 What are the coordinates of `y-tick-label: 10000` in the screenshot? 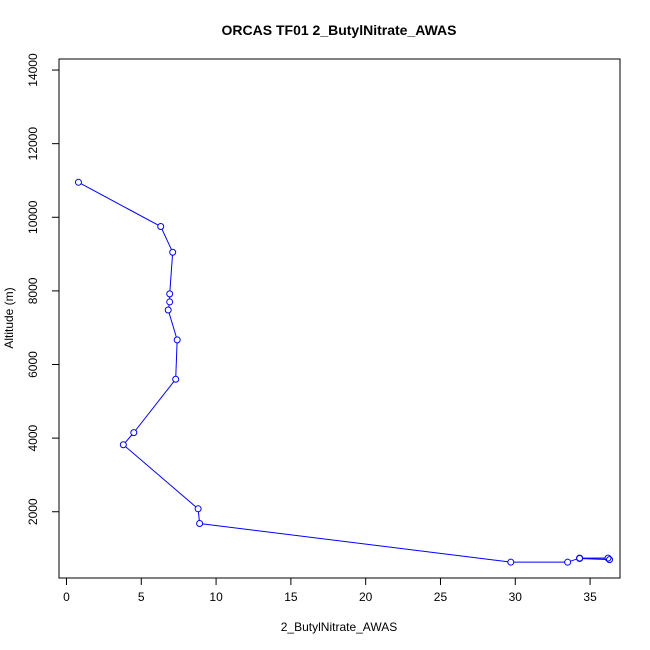 It's located at (33, 217).